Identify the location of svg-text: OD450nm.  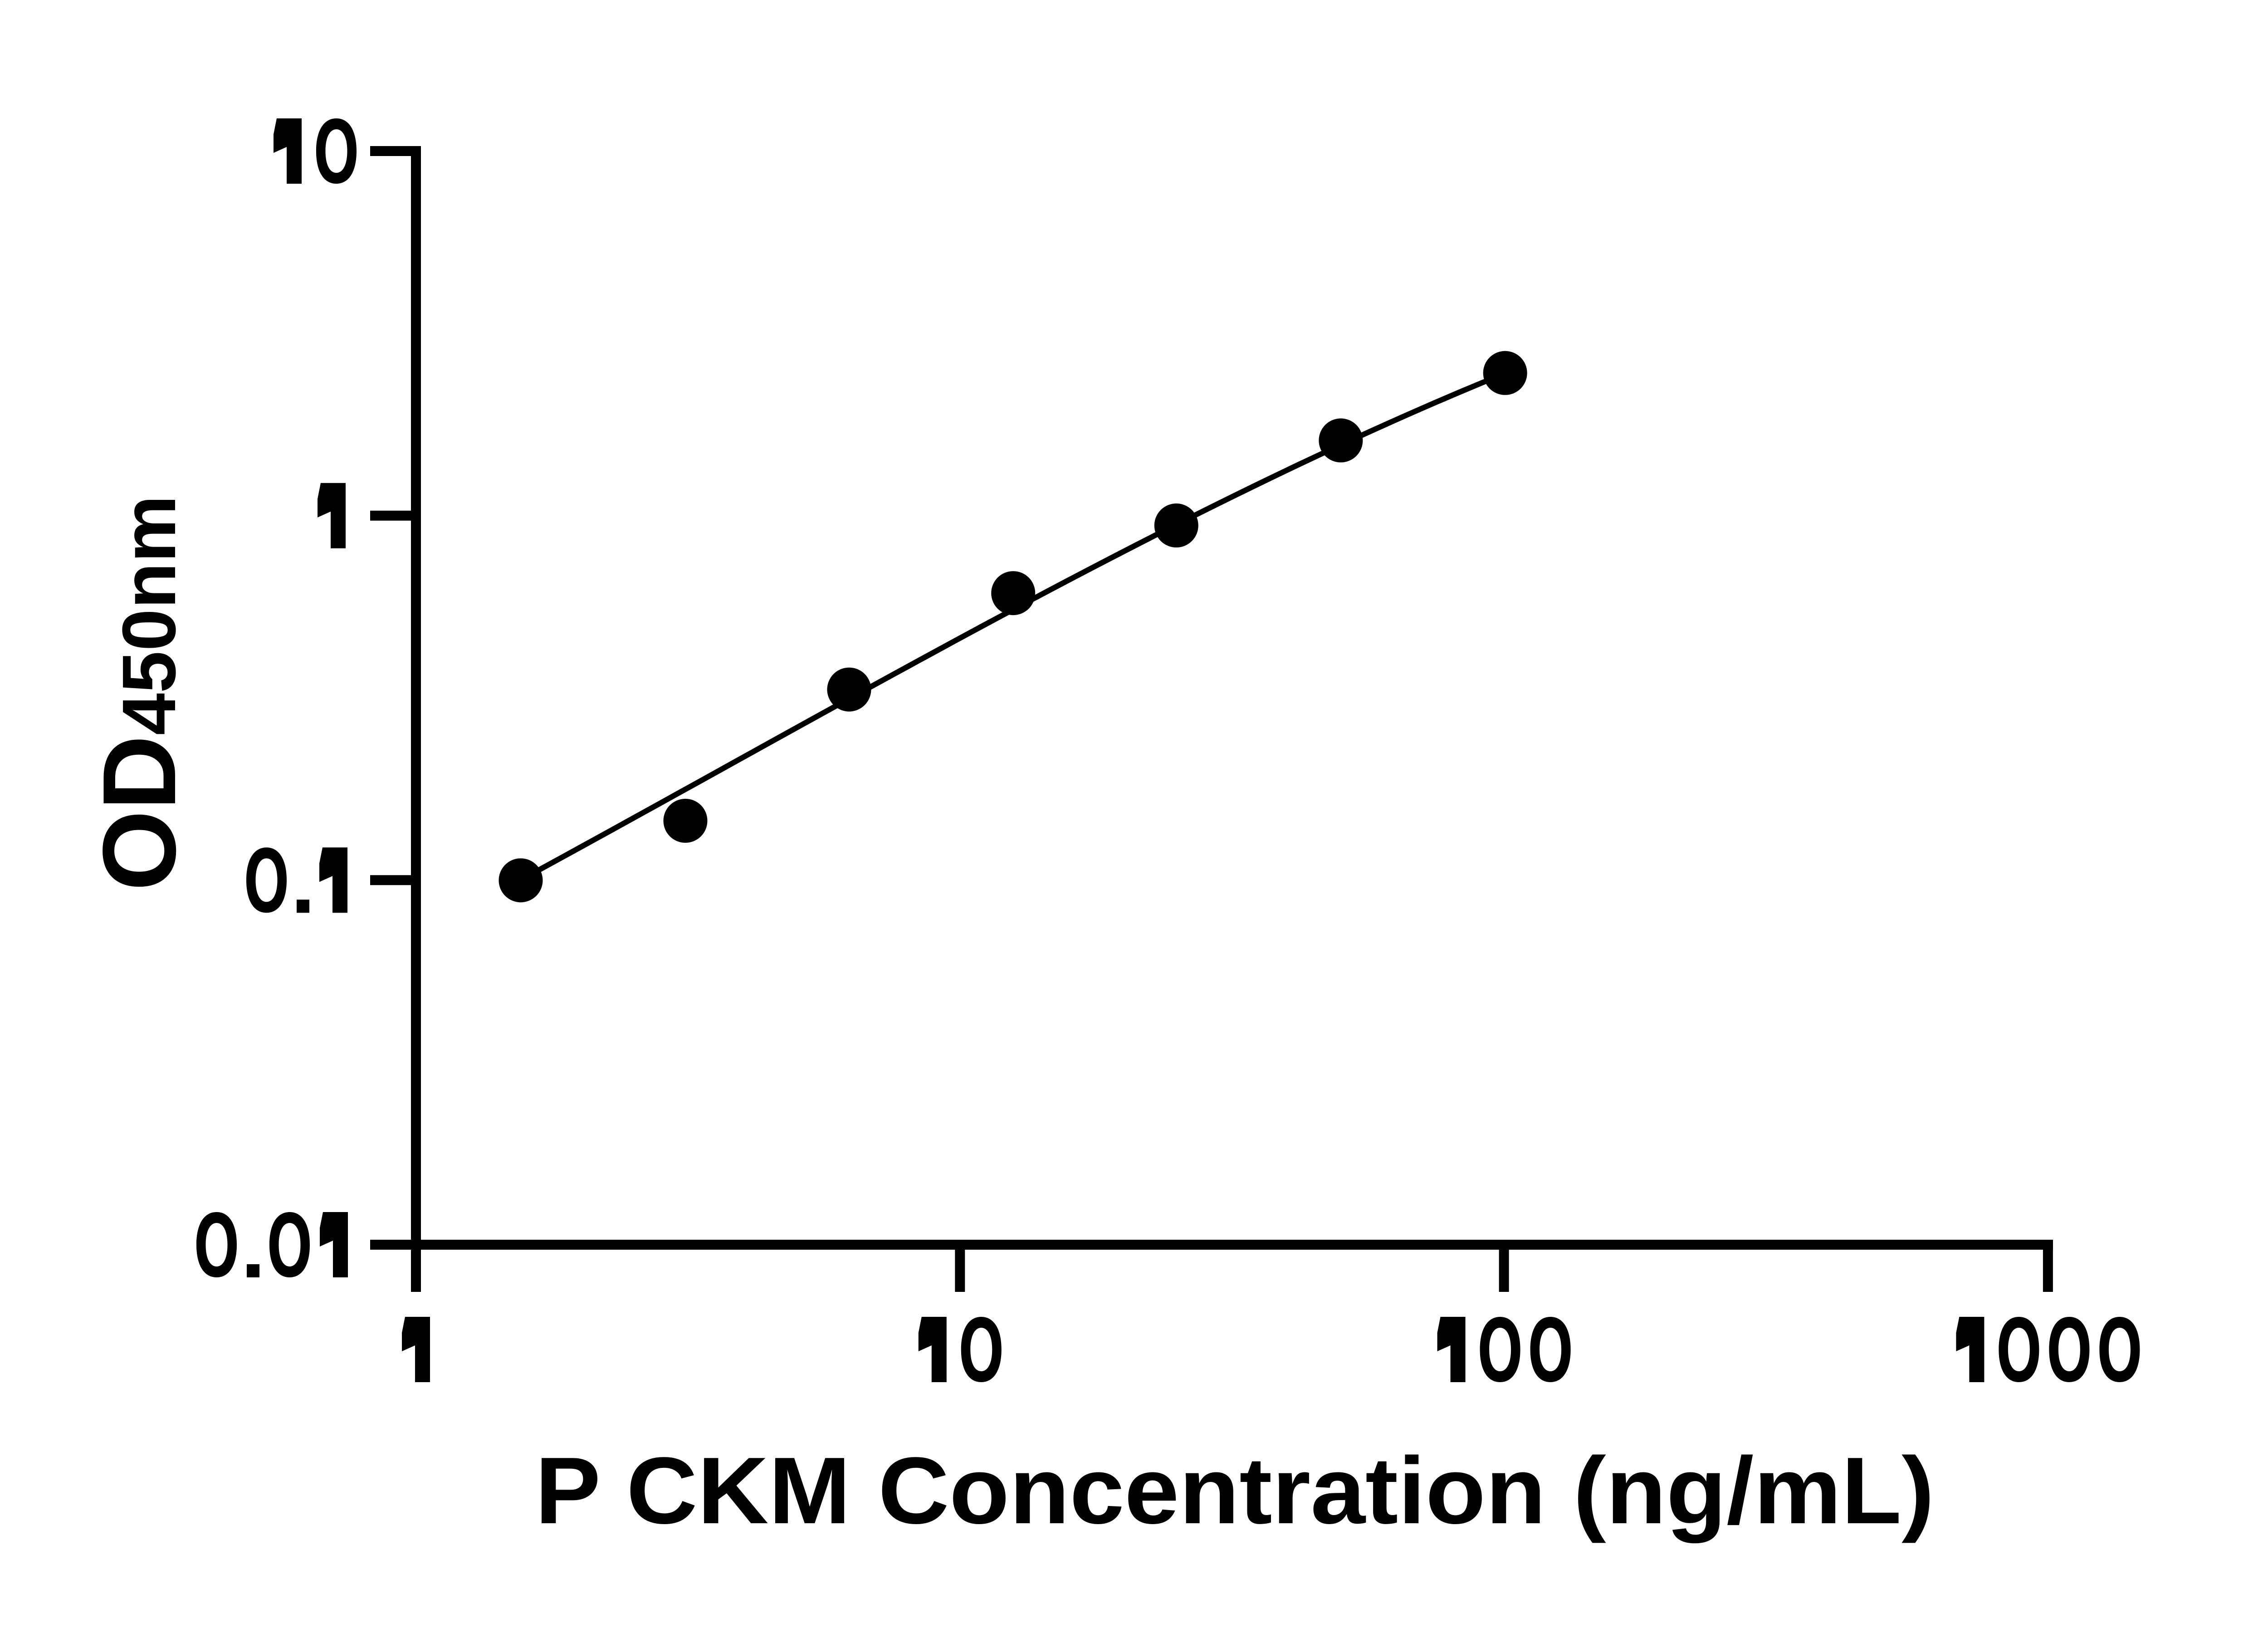
(139, 693).